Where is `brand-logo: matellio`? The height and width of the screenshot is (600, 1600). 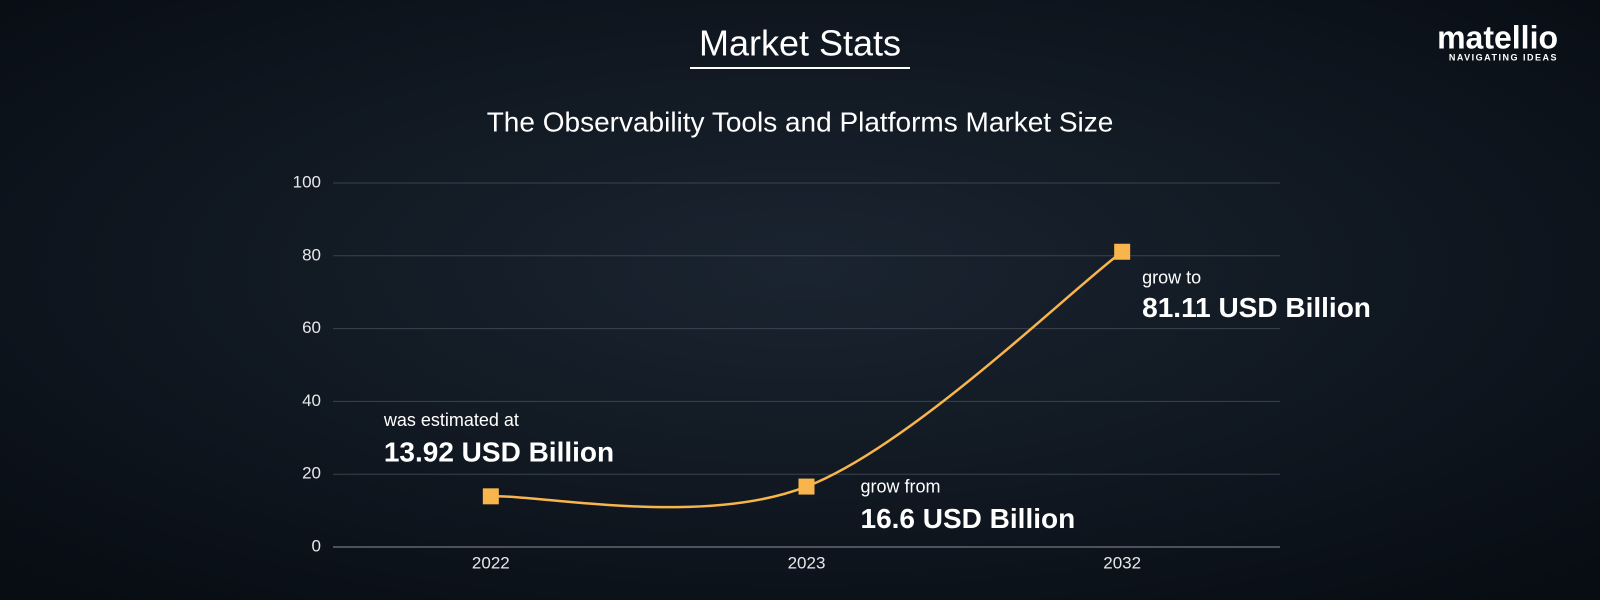
brand-logo: matellio is located at coordinates (1497, 37).